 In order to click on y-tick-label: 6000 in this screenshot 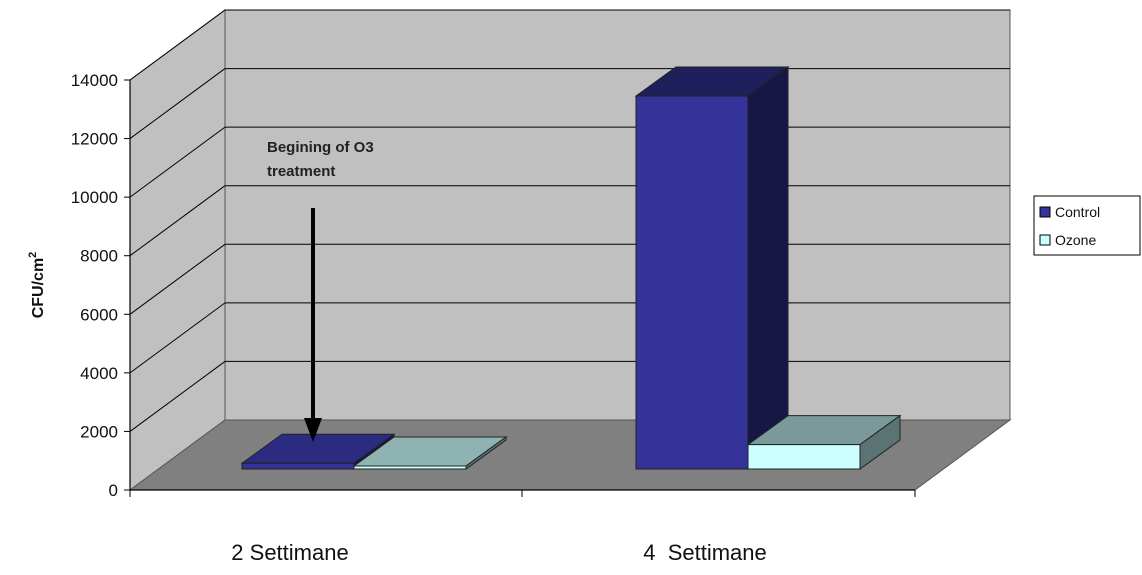, I will do `click(99, 314)`.